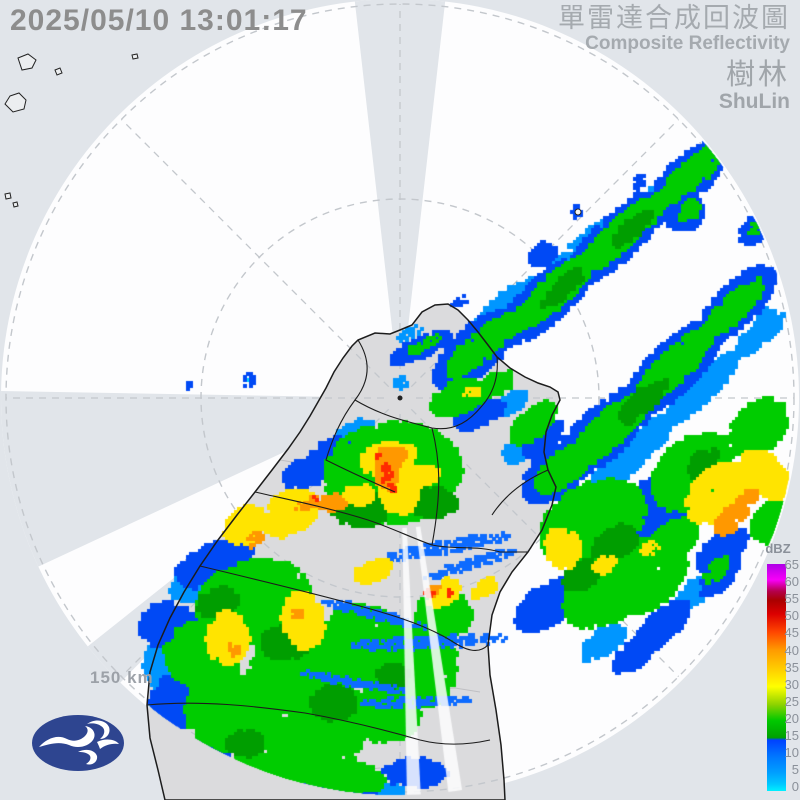 This screenshot has height=800, width=800. What do you see at coordinates (791, 582) in the screenshot?
I see `colorbar-tick: 60` at bounding box center [791, 582].